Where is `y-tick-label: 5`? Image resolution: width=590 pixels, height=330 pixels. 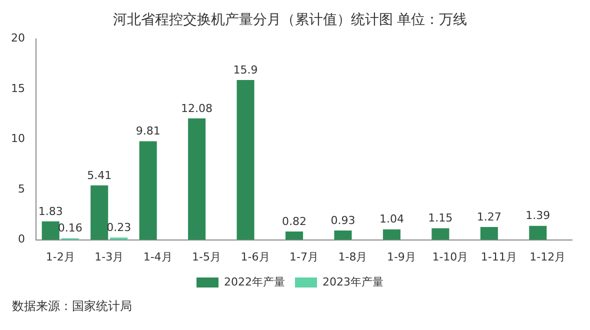
y-tick-label: 5 is located at coordinates (21, 189).